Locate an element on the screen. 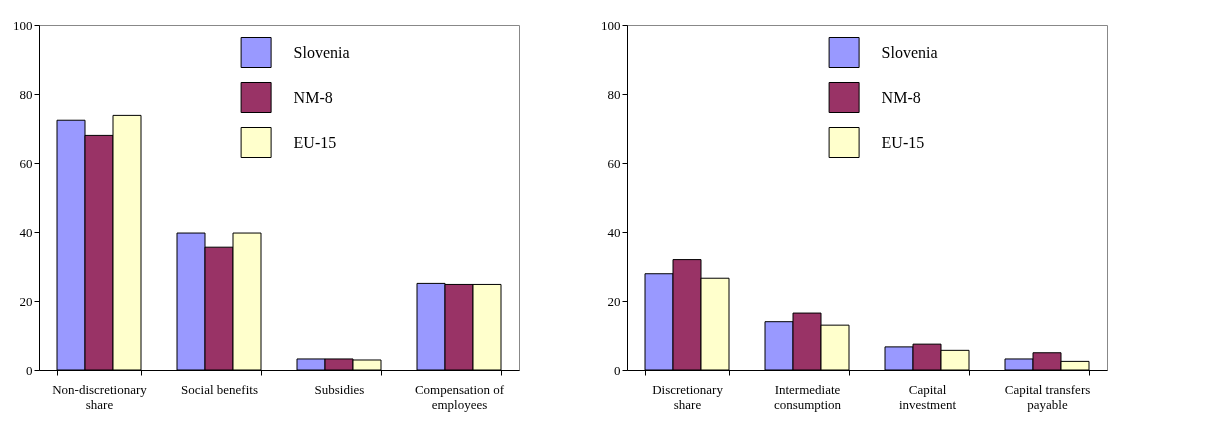  x-tick-label: Capital transfers payable is located at coordinates (1047, 396).